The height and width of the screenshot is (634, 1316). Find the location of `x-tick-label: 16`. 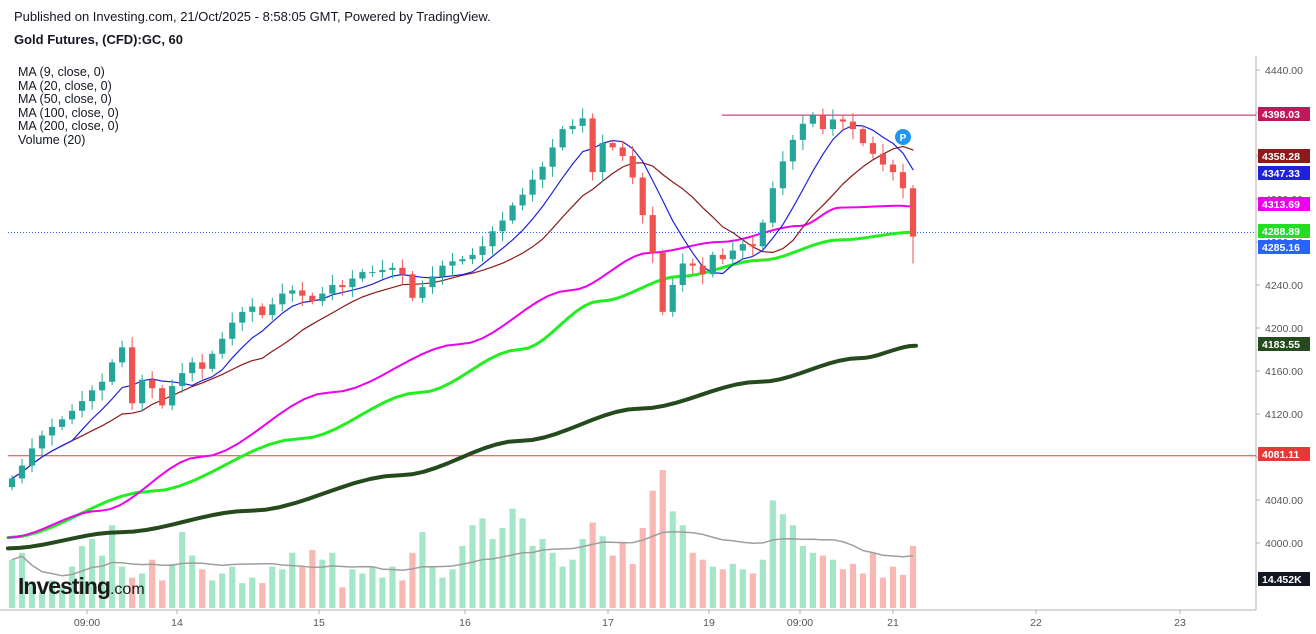

x-tick-label: 16 is located at coordinates (465, 623).